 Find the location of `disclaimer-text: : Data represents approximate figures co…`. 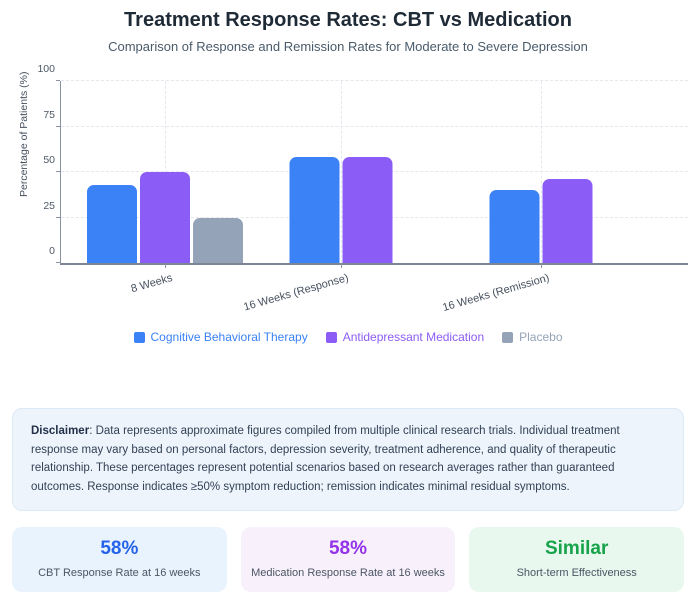

disclaimer-text: : Data represents approximate figures co… is located at coordinates (325, 459).